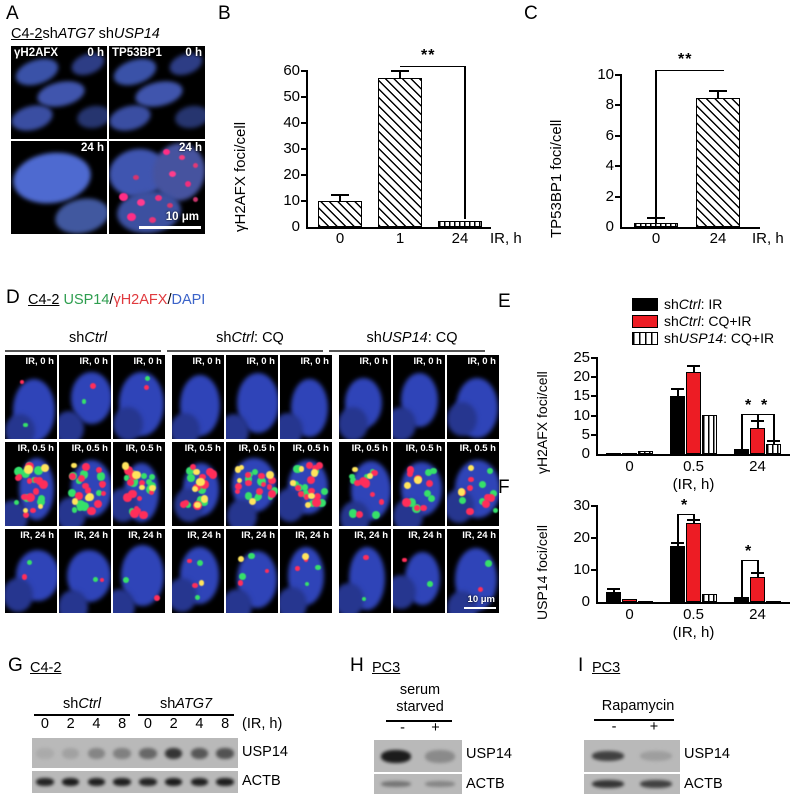  Describe the element at coordinates (46, 668) in the screenshot. I see `panel-g-cellline: C4-2` at that location.